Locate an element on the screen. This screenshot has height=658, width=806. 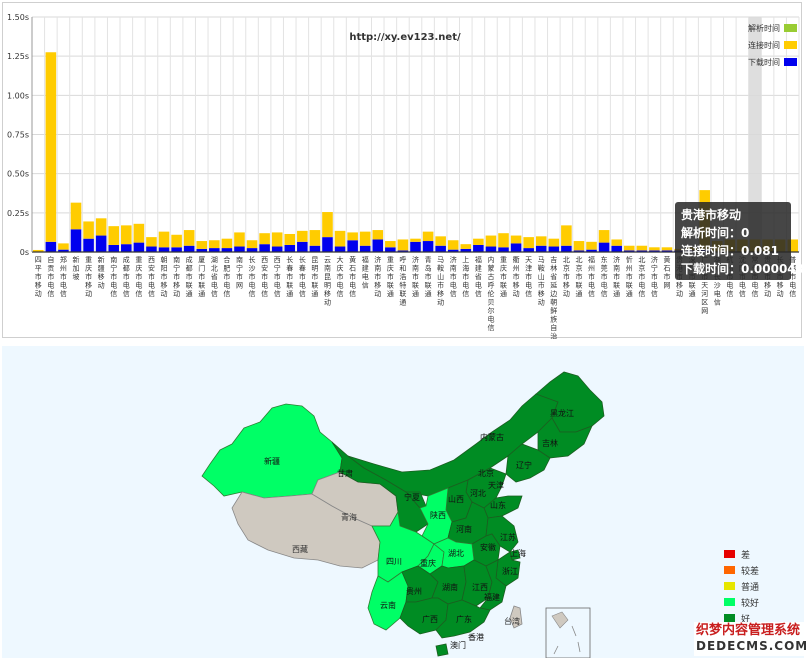
x-tick-label: 内蒙古呼伦贝尔电信 is located at coordinates (490, 293).